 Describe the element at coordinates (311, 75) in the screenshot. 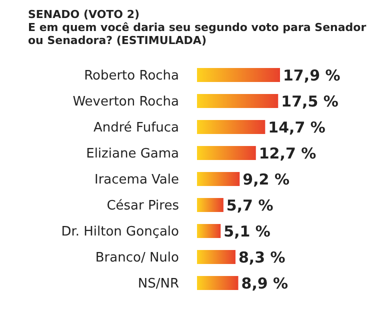

I see `data-label: 17,9 %` at that location.